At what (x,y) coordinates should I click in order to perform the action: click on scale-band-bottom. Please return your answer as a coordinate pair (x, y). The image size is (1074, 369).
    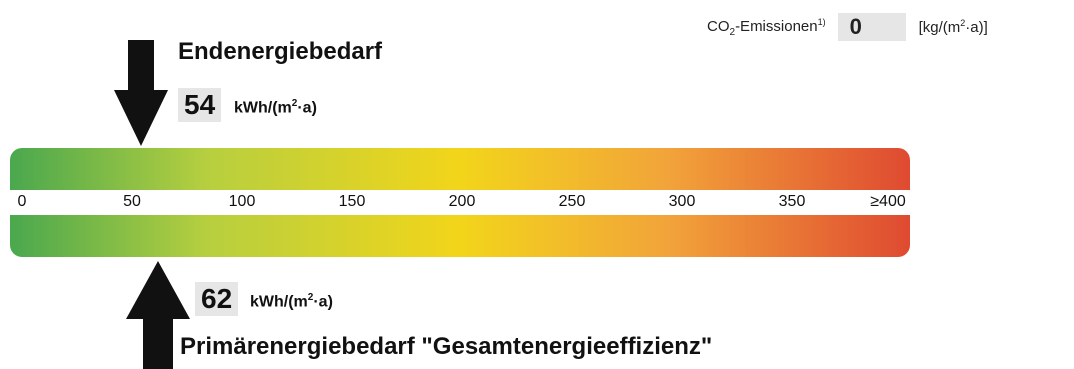
    Looking at the image, I should click on (460, 236).